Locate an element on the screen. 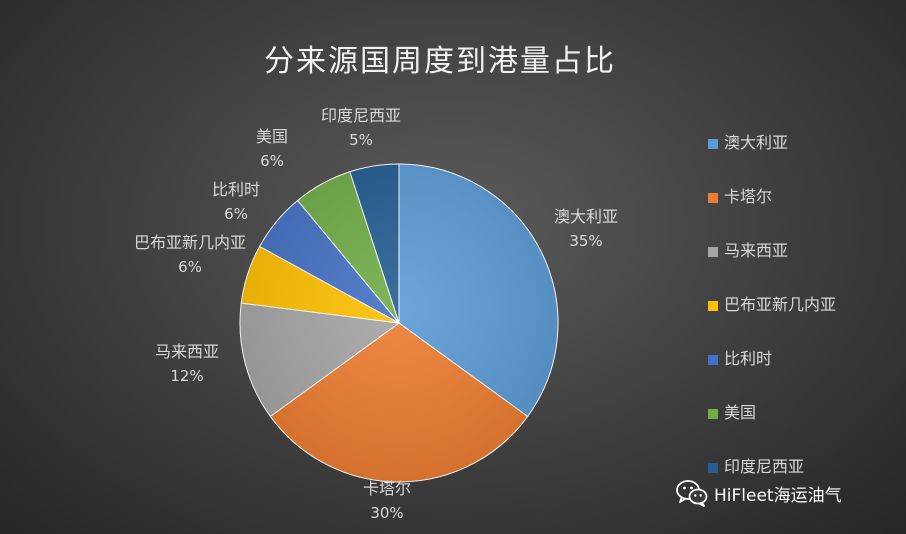 The width and height of the screenshot is (906, 534). data-label-name-6: 印度尼西亚 is located at coordinates (361, 115).